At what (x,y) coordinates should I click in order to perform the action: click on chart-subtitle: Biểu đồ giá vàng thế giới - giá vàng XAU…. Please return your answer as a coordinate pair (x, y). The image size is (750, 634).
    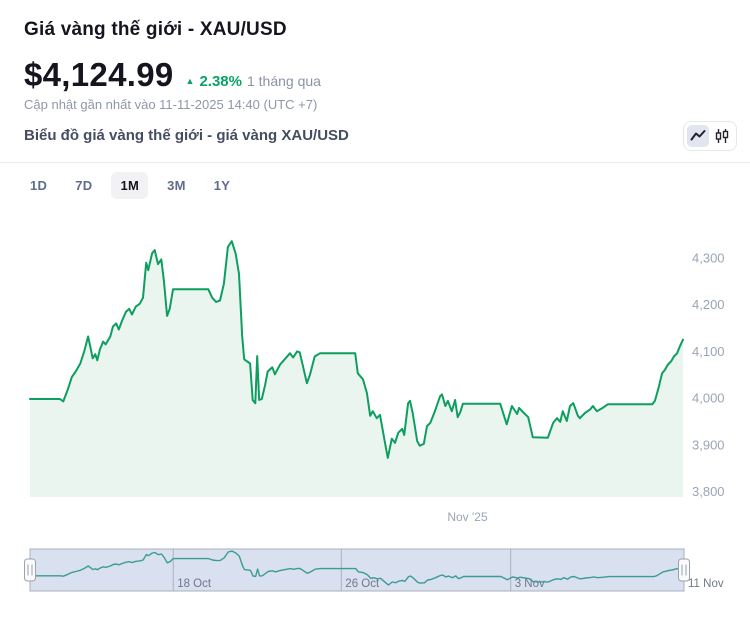
    Looking at the image, I should click on (186, 135).